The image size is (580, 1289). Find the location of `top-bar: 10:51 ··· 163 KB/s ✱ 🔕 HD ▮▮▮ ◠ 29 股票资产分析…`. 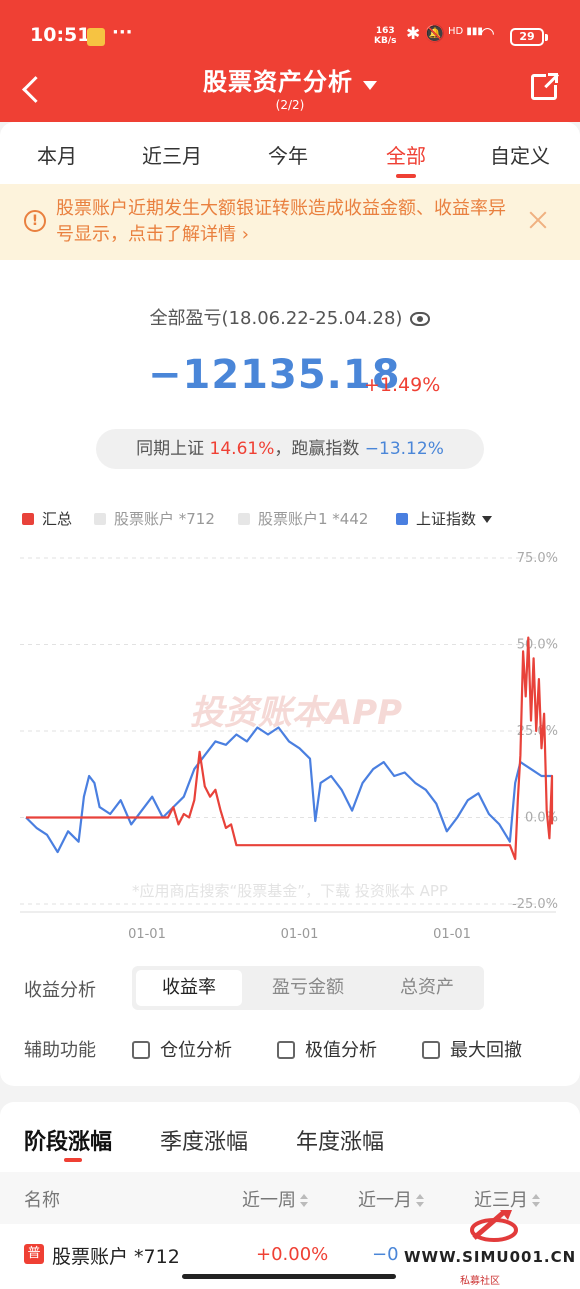

top-bar: 10:51 ··· 163 KB/s ✱ 🔕 HD ▮▮▮ ◠ 29 股票资产分析… is located at coordinates (290, 61).